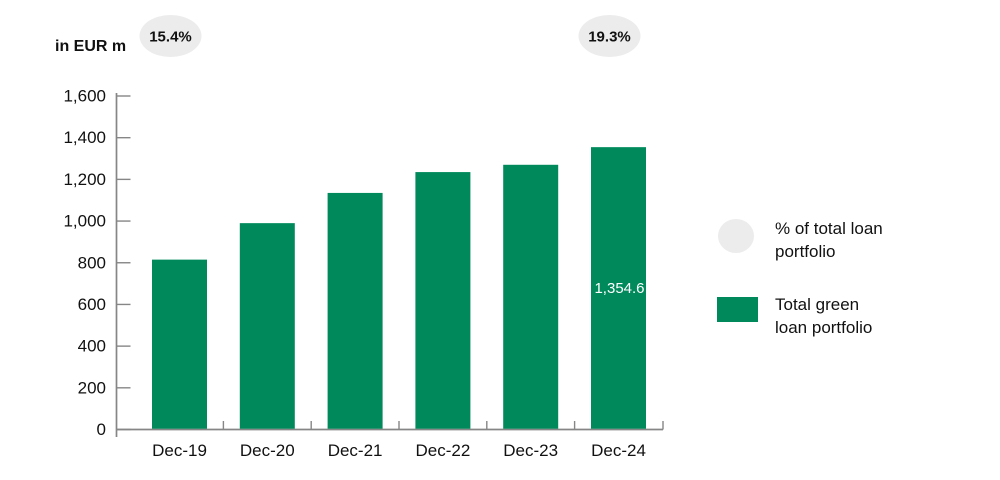 The image size is (1000, 480). I want to click on y-axis-tick-label: 800, so click(92, 262).